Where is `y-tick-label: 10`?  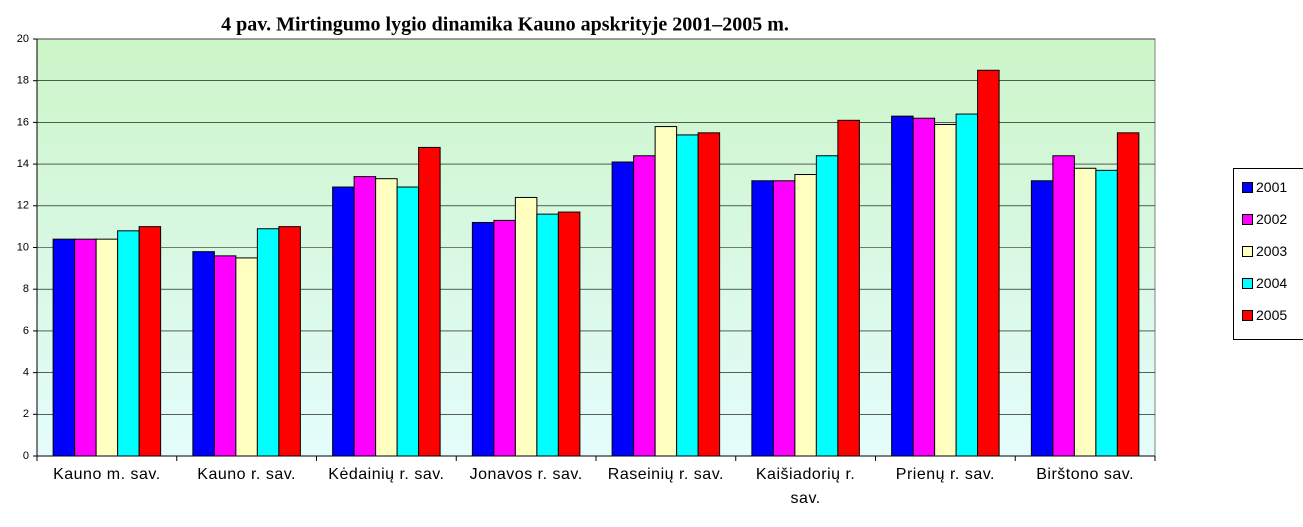
y-tick-label: 10 is located at coordinates (23, 247).